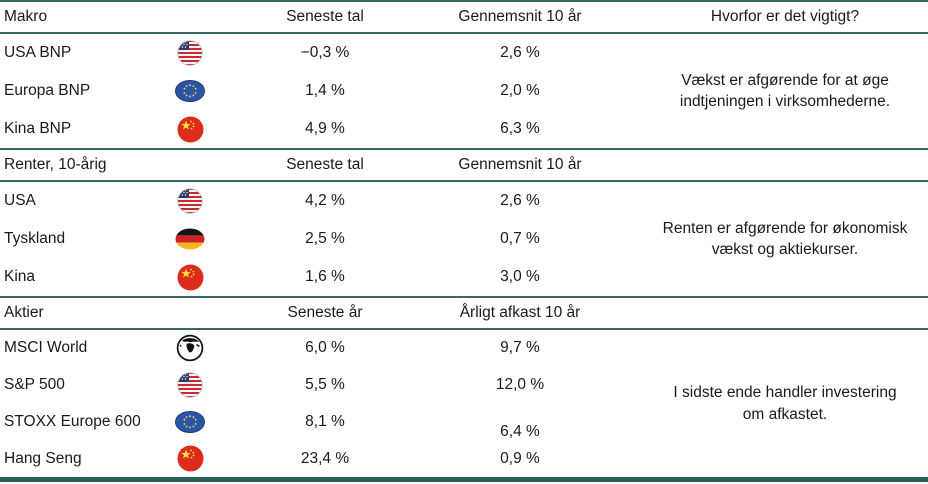  Describe the element at coordinates (520, 238) in the screenshot. I see `average-value: 0,7 %` at that location.